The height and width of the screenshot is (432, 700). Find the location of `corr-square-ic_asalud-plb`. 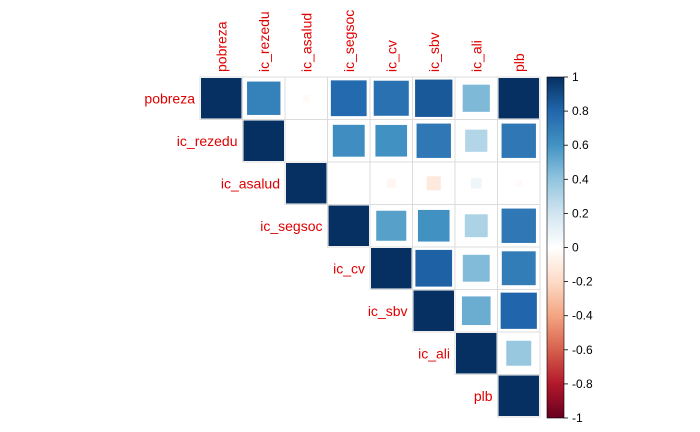

corr-square-ic_asalud-plb is located at coordinates (519, 183).